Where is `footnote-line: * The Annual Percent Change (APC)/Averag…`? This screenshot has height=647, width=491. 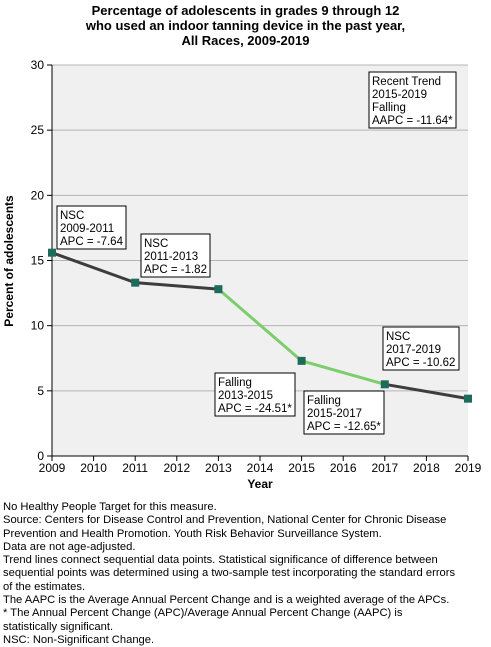
footnote-line: * The Annual Percent Change (APC)/Averag… is located at coordinates (203, 613).